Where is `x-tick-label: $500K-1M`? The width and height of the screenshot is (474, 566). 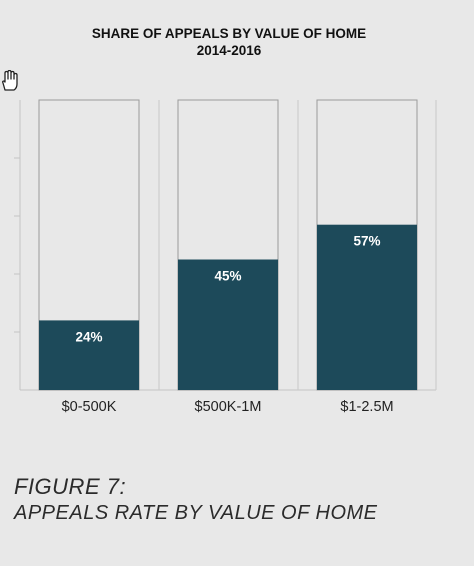
x-tick-label: $500K-1M is located at coordinates (228, 407).